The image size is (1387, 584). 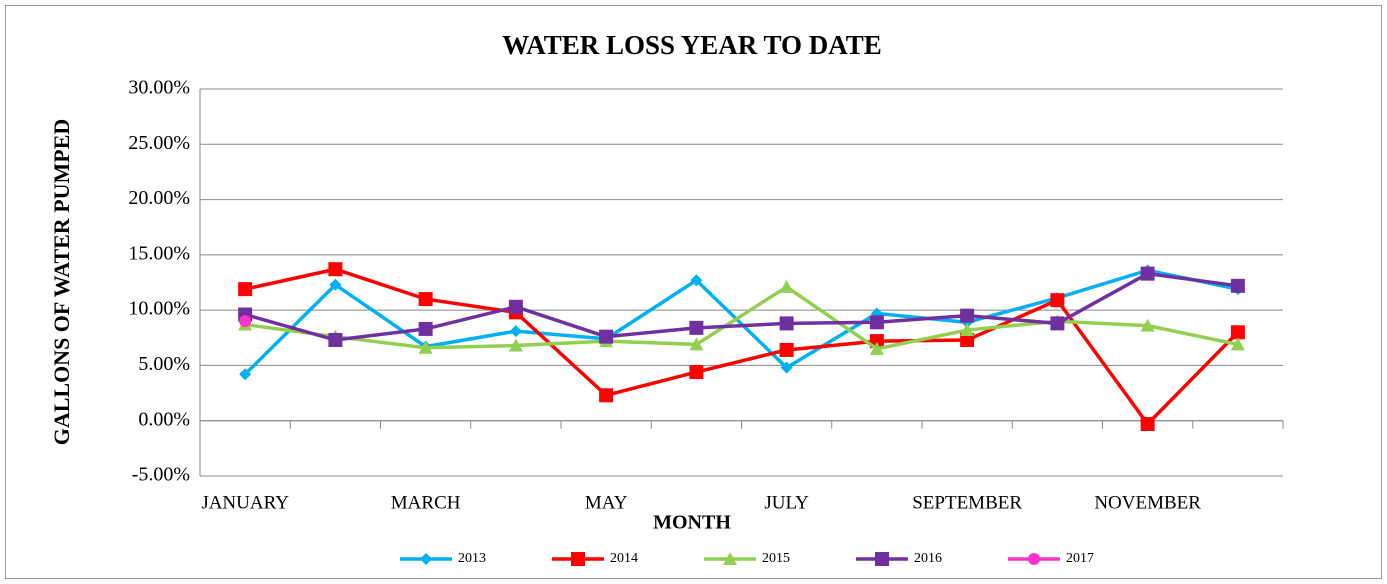 What do you see at coordinates (164, 419) in the screenshot?
I see `y-tick-label: 0.00%` at bounding box center [164, 419].